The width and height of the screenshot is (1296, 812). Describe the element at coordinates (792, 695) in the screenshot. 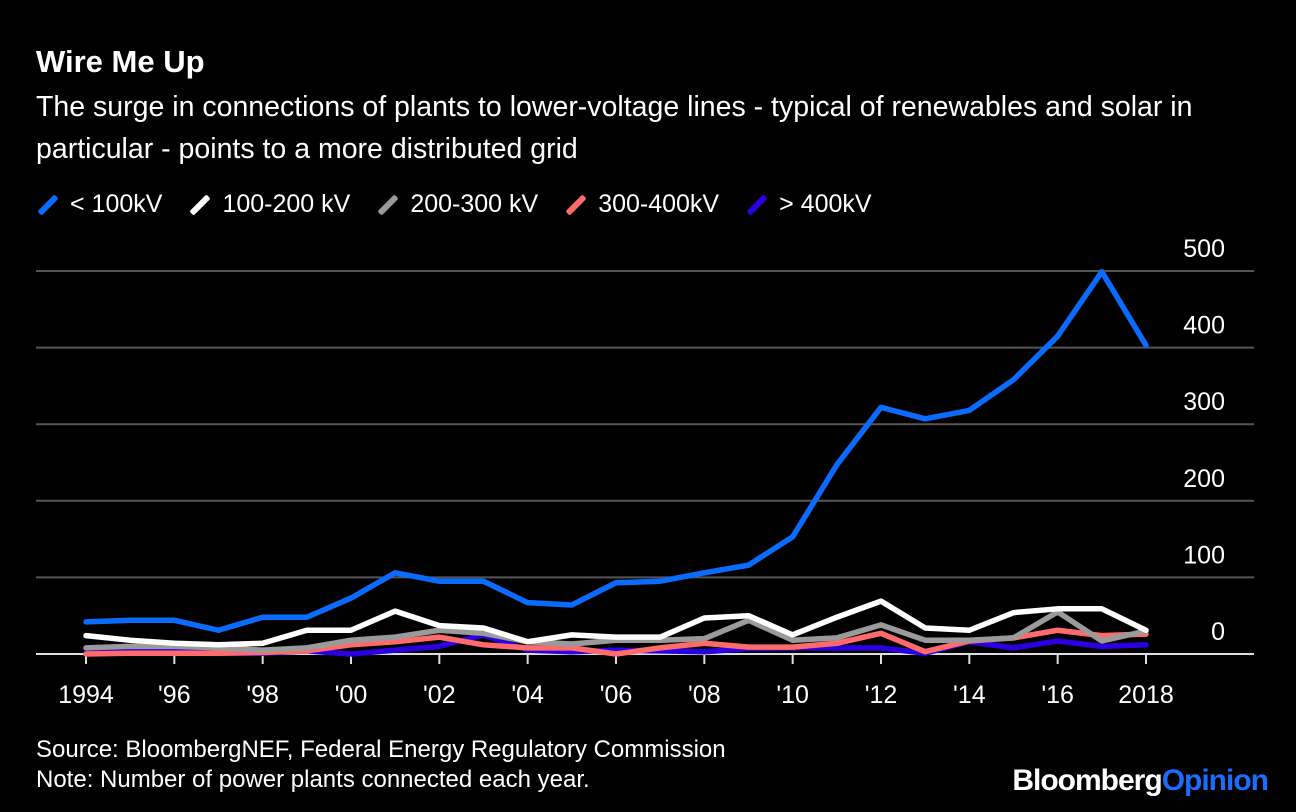

I see `x-tick-label: '10` at that location.